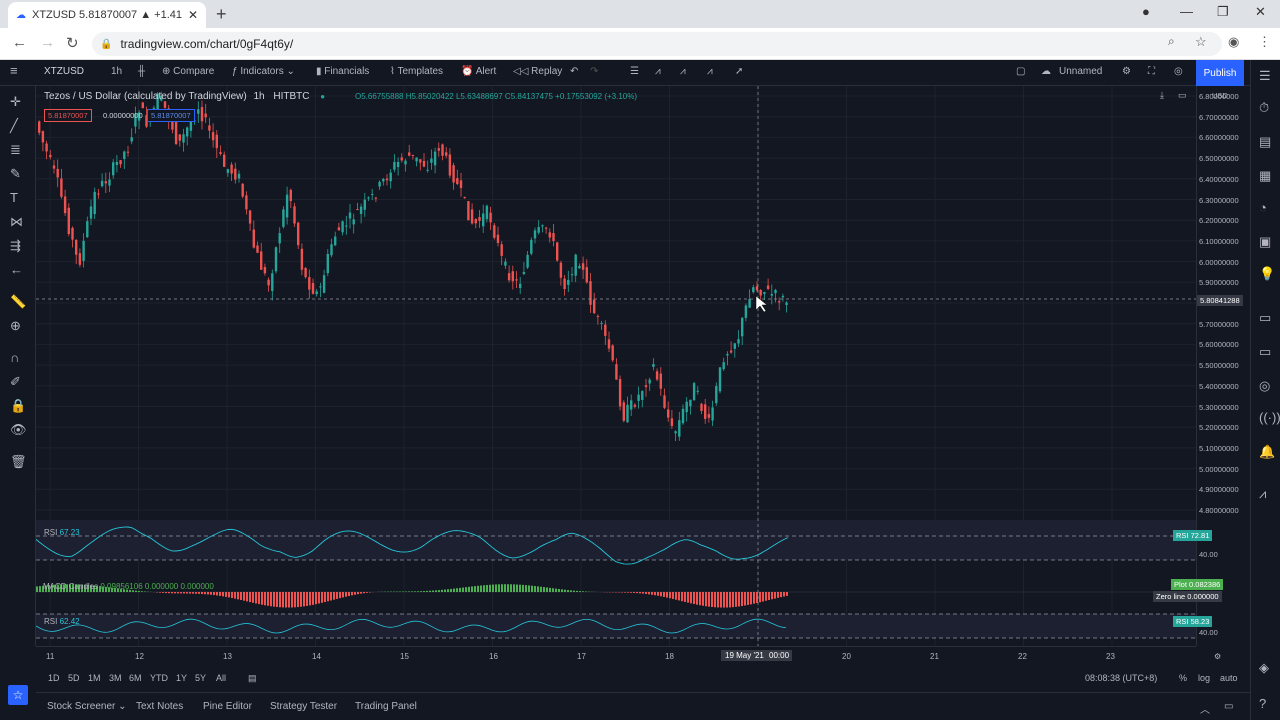  What do you see at coordinates (64, 71) in the screenshot?
I see `symbol-search: XTZUSD` at bounding box center [64, 71].